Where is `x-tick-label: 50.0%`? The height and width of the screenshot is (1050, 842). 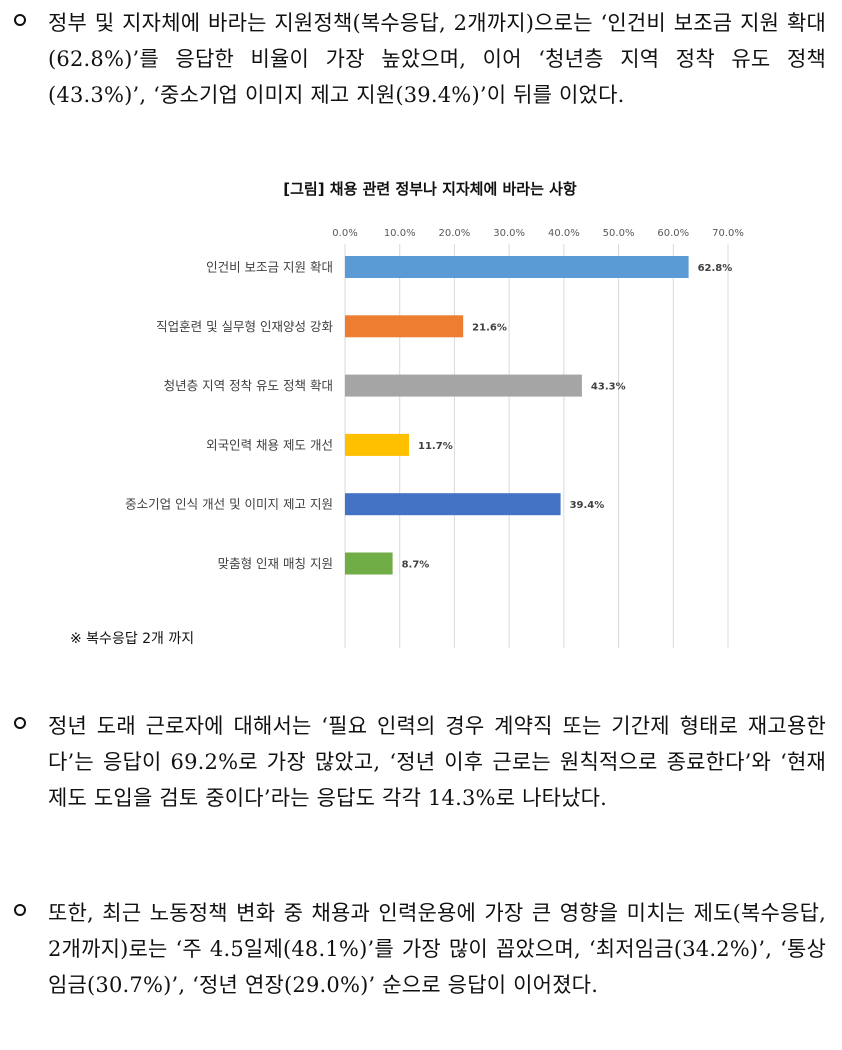 x-tick-label: 50.0% is located at coordinates (619, 233).